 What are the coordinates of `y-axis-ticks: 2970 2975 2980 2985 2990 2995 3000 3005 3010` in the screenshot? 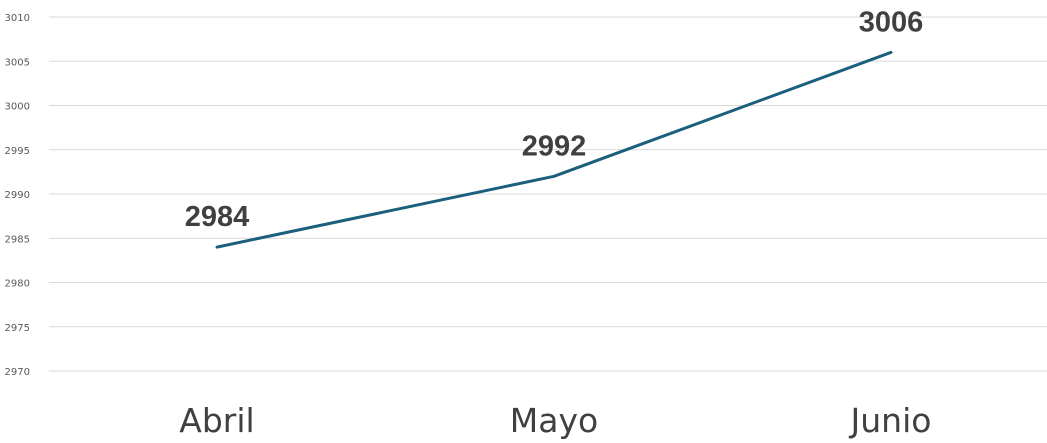 It's located at (17, 195).